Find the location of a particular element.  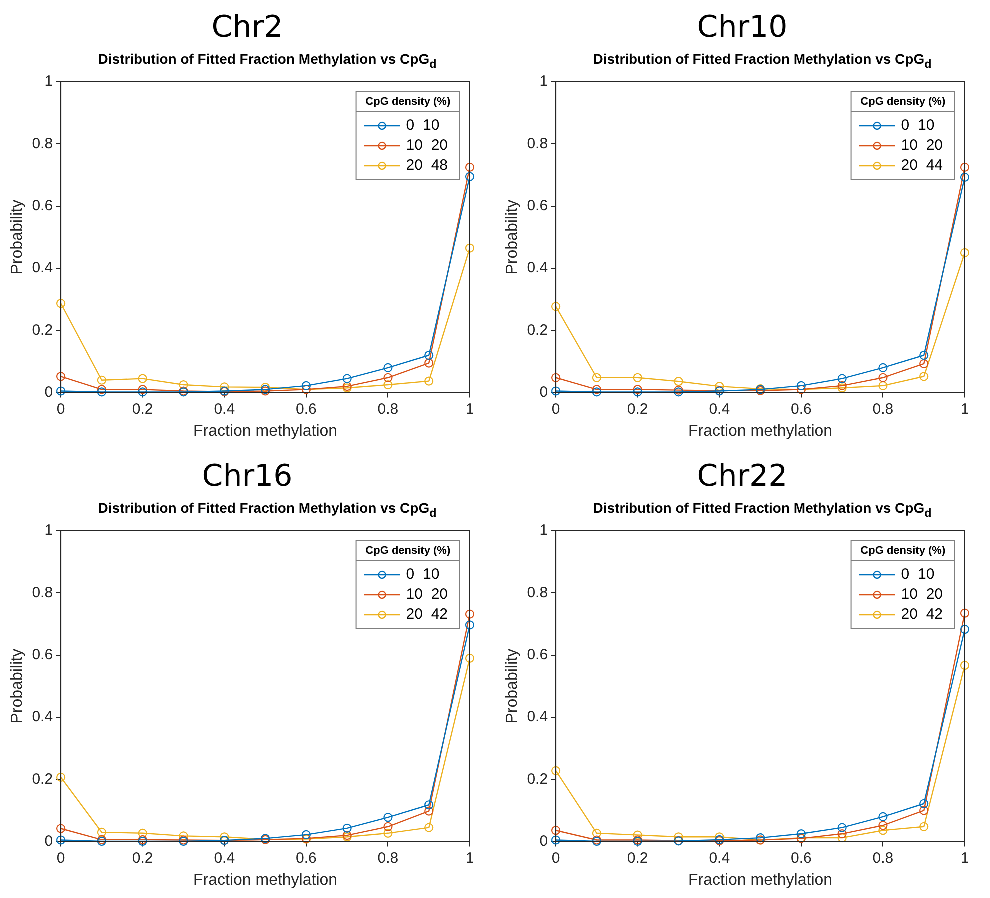

x-tick-label: 0.4 is located at coordinates (225, 409).